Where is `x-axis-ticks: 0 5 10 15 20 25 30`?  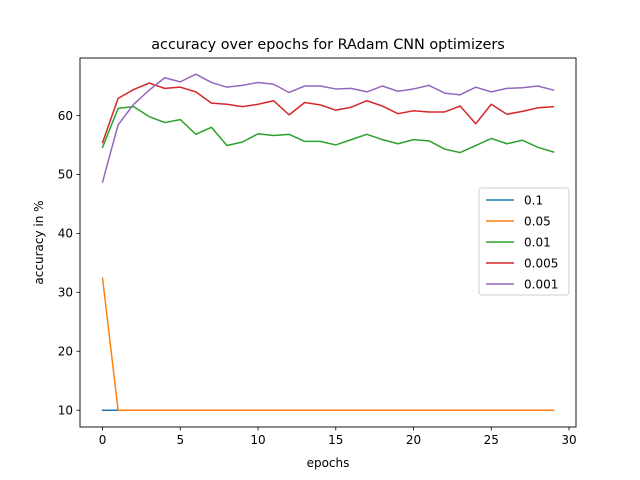
x-axis-ticks: 0 5 10 15 20 25 30 is located at coordinates (338, 437).